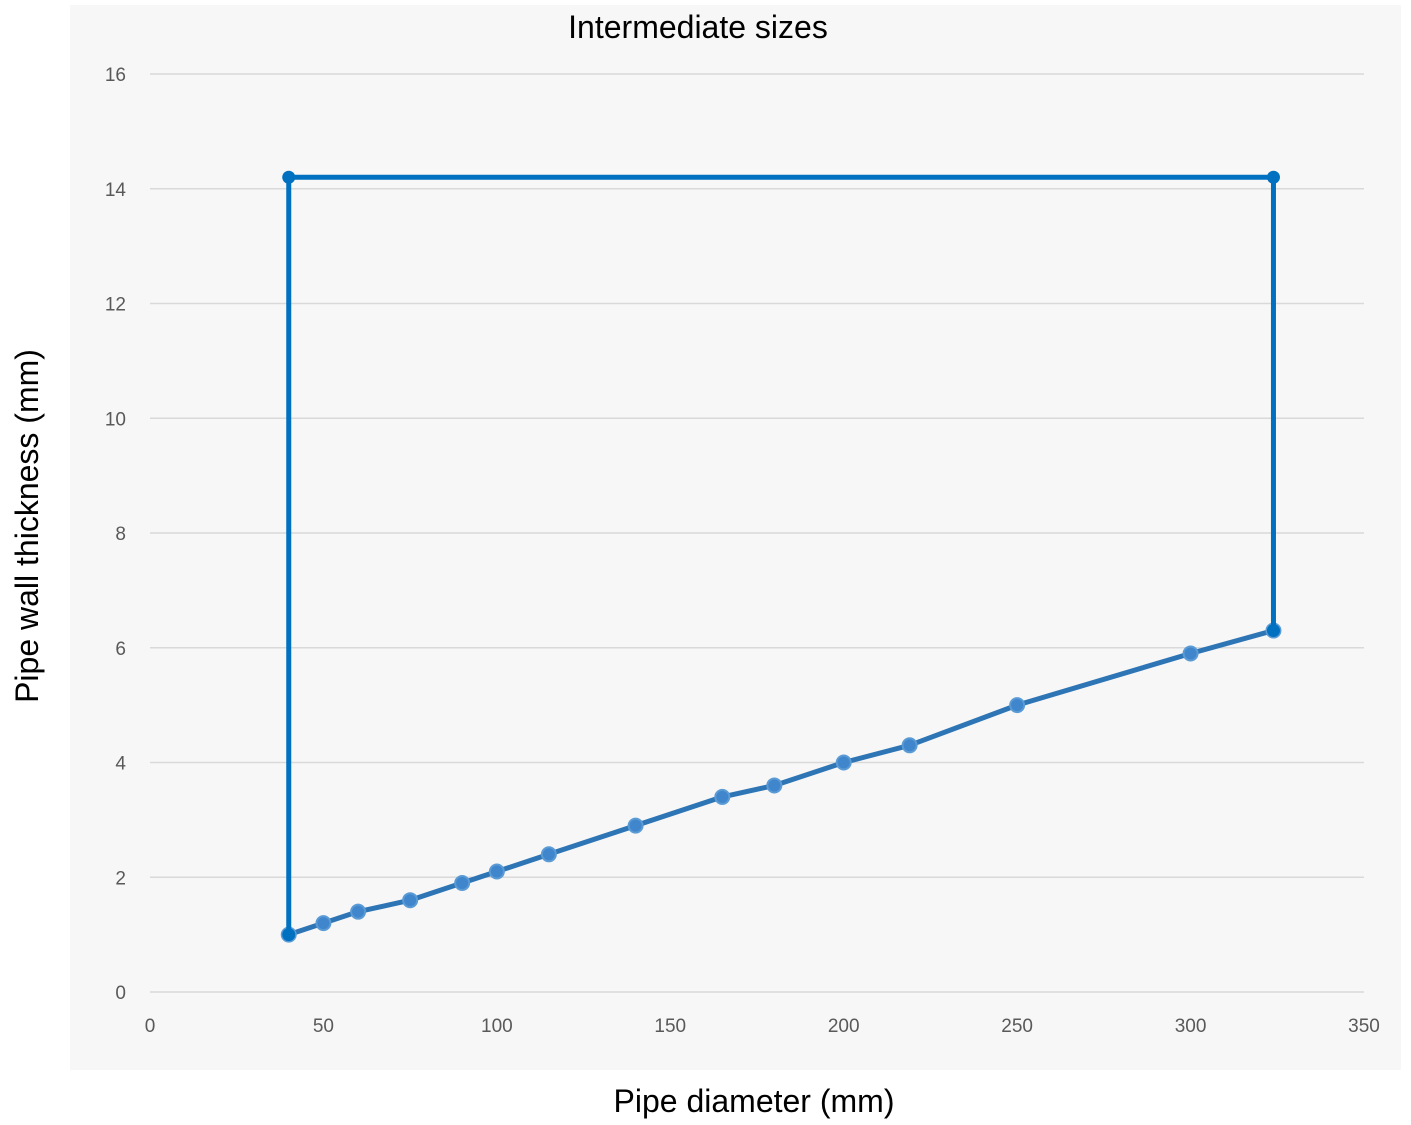 This screenshot has height=1125, width=1411. Describe the element at coordinates (150, 1026) in the screenshot. I see `x-tick-label: 0` at that location.